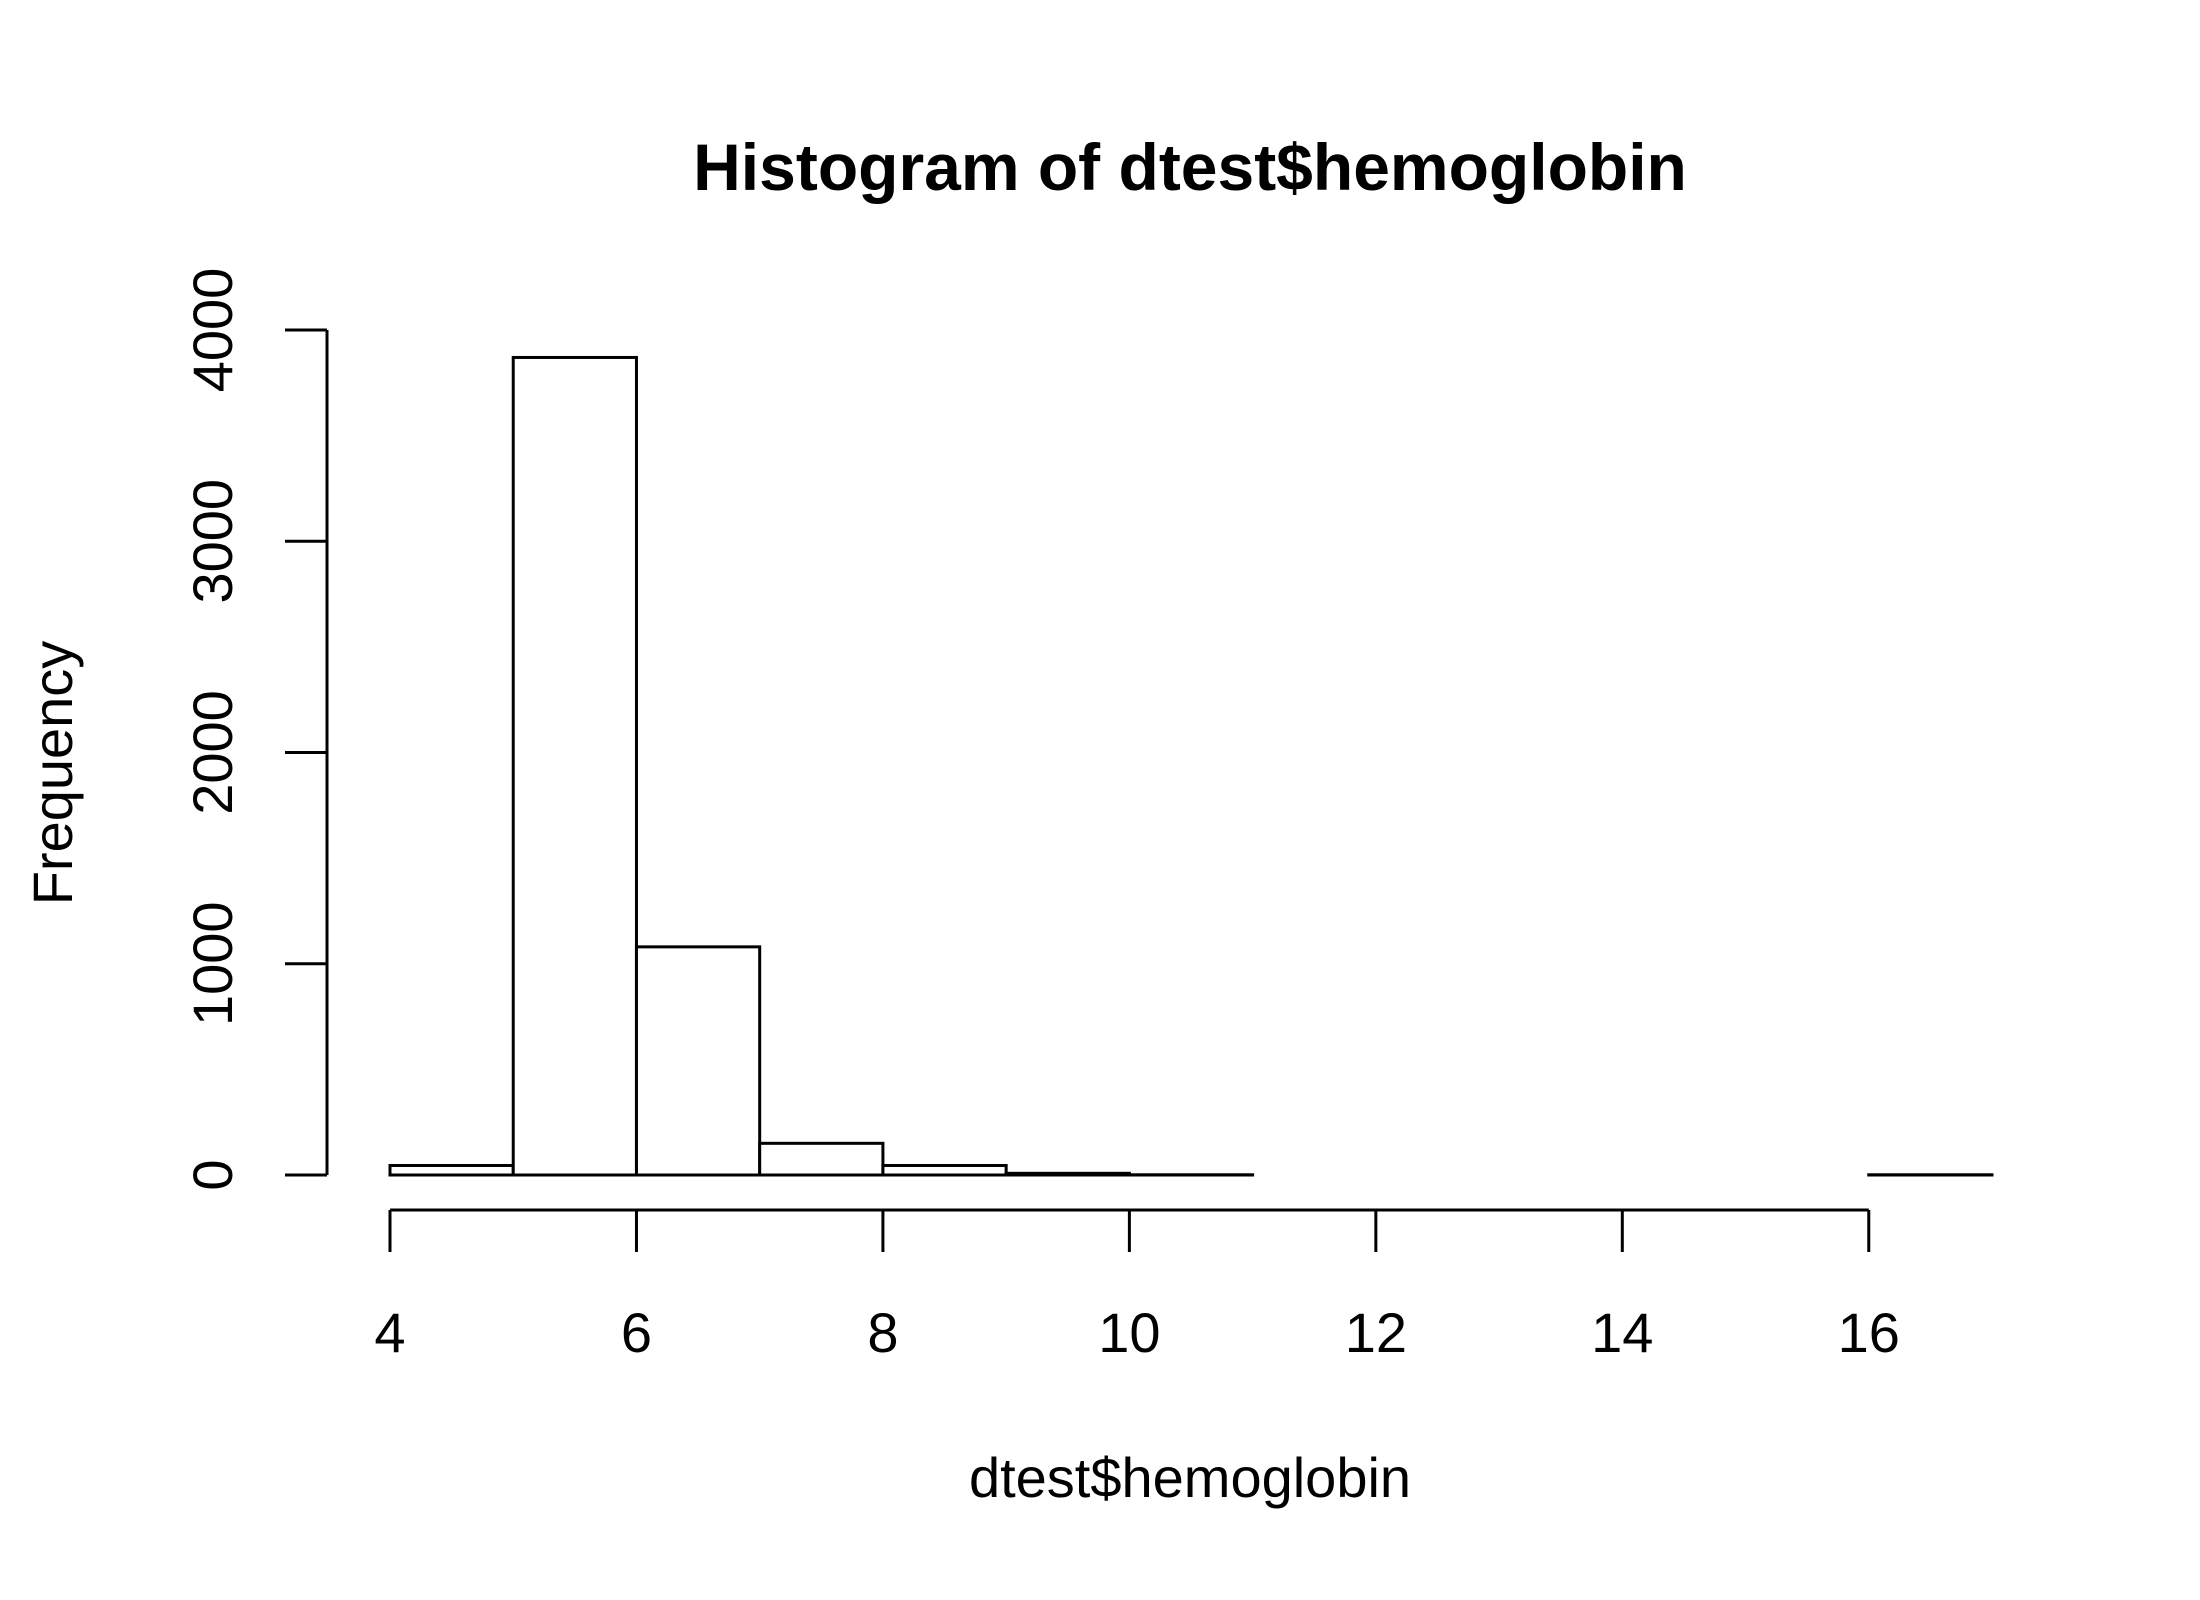  What do you see at coordinates (1190, 167) in the screenshot?
I see `chart-title: Histogram of dtest$hemoglobin` at bounding box center [1190, 167].